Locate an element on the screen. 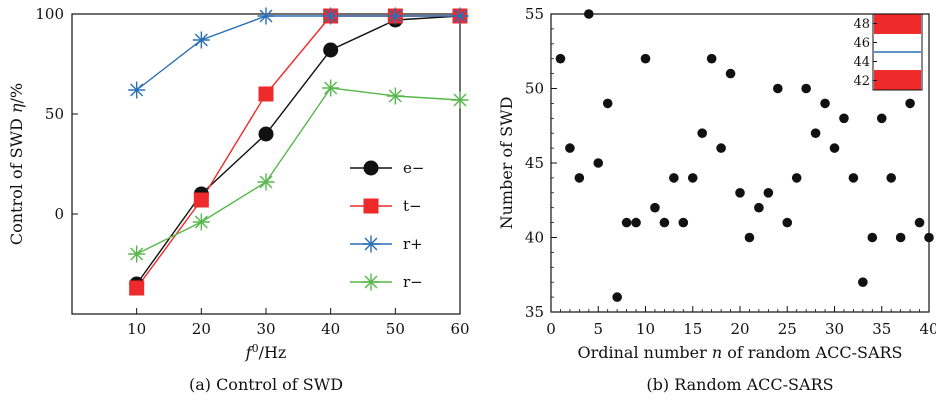  panel-a-x-axis-label: f0/Hz is located at coordinates (266, 352).